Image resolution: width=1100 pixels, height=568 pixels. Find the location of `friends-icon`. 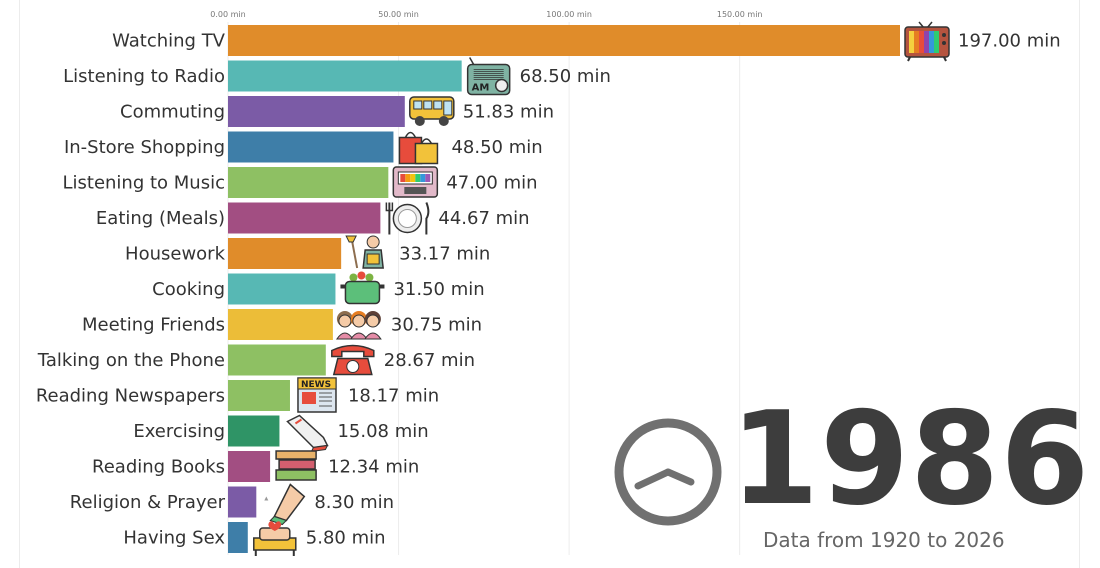

friends-icon is located at coordinates (358, 325).